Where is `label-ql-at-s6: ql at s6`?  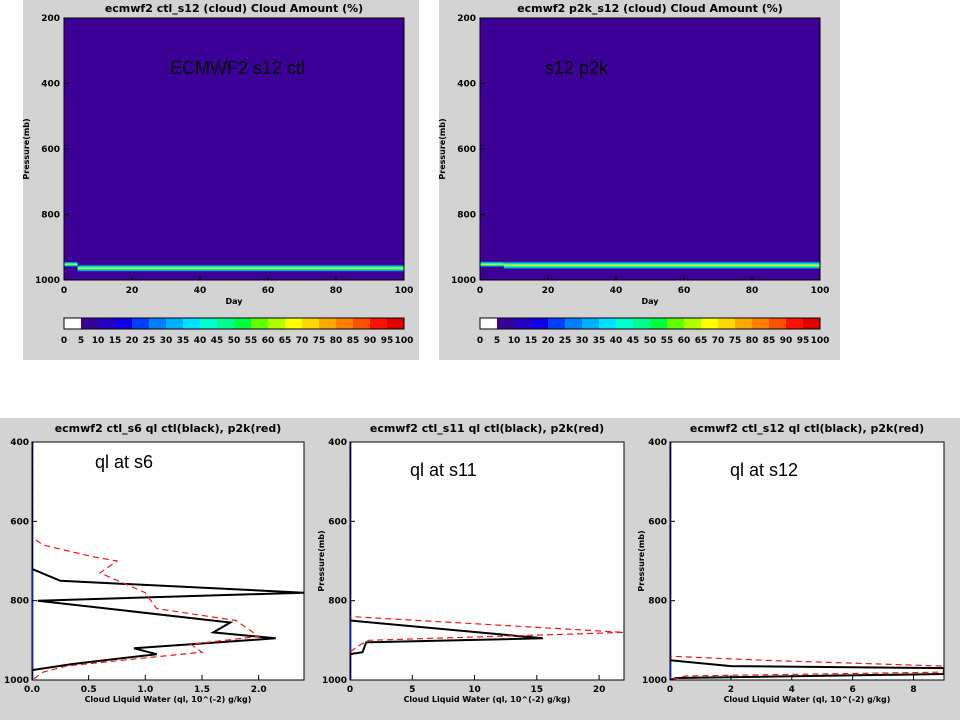
label-ql-at-s6: ql at s6 is located at coordinates (124, 462).